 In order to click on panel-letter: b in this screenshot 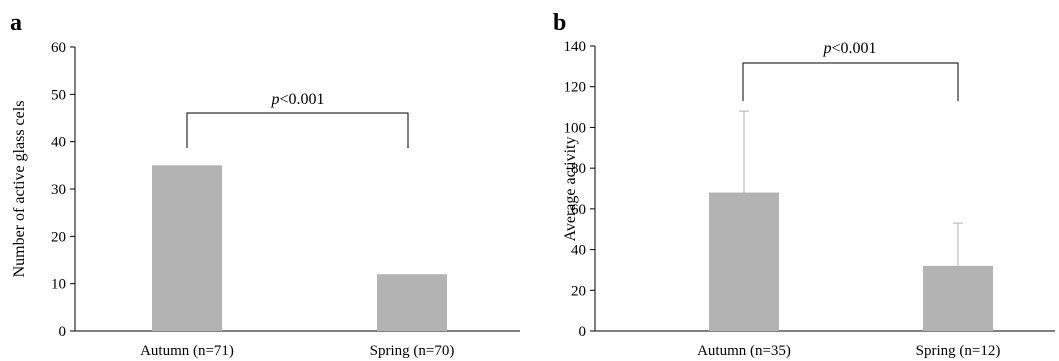, I will do `click(559, 23)`.